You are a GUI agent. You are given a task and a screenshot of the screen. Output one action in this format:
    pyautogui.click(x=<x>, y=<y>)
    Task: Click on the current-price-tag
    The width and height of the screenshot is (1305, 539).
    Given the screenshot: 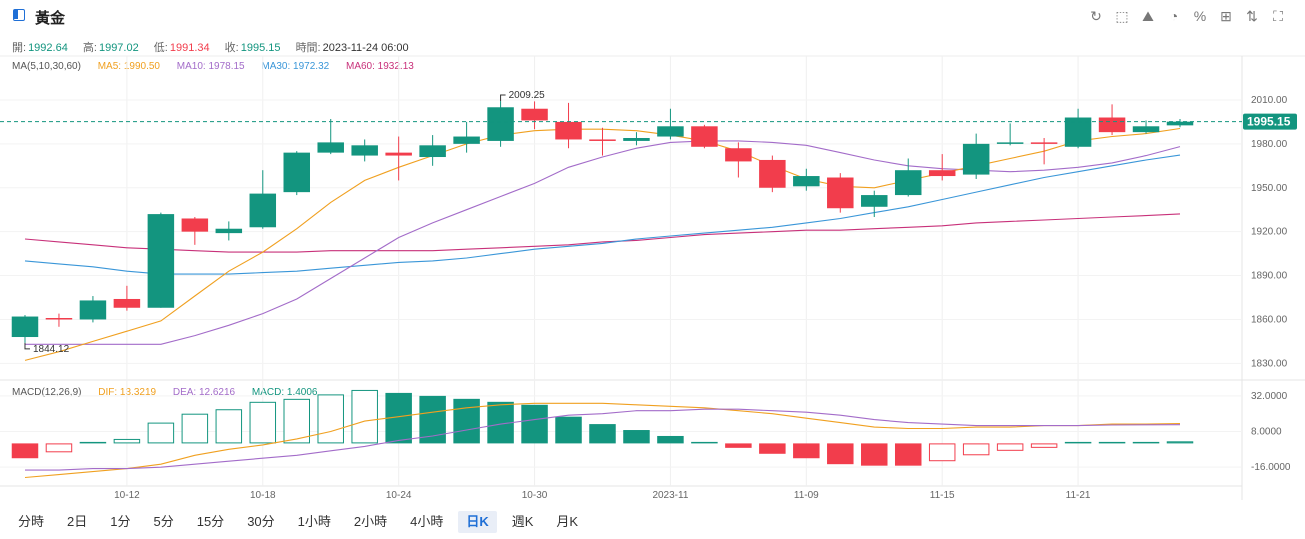 What is the action you would take?
    pyautogui.click(x=1270, y=121)
    